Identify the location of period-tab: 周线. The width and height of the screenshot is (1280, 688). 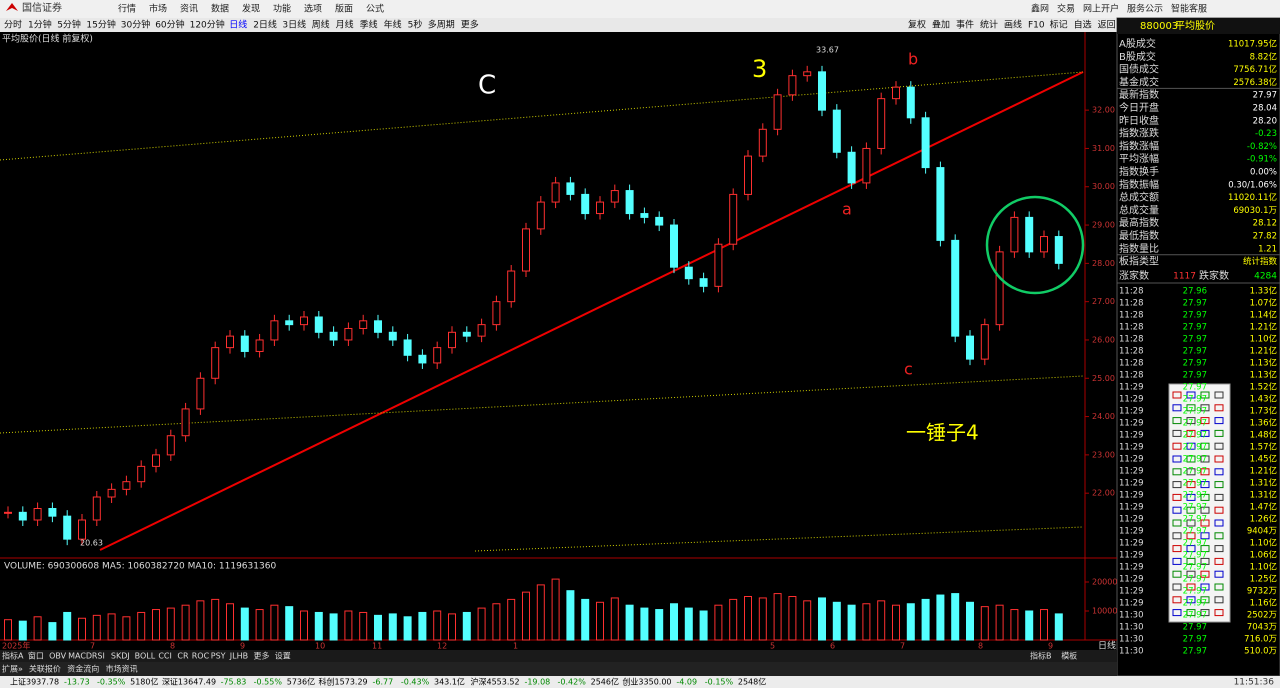
(321, 25).